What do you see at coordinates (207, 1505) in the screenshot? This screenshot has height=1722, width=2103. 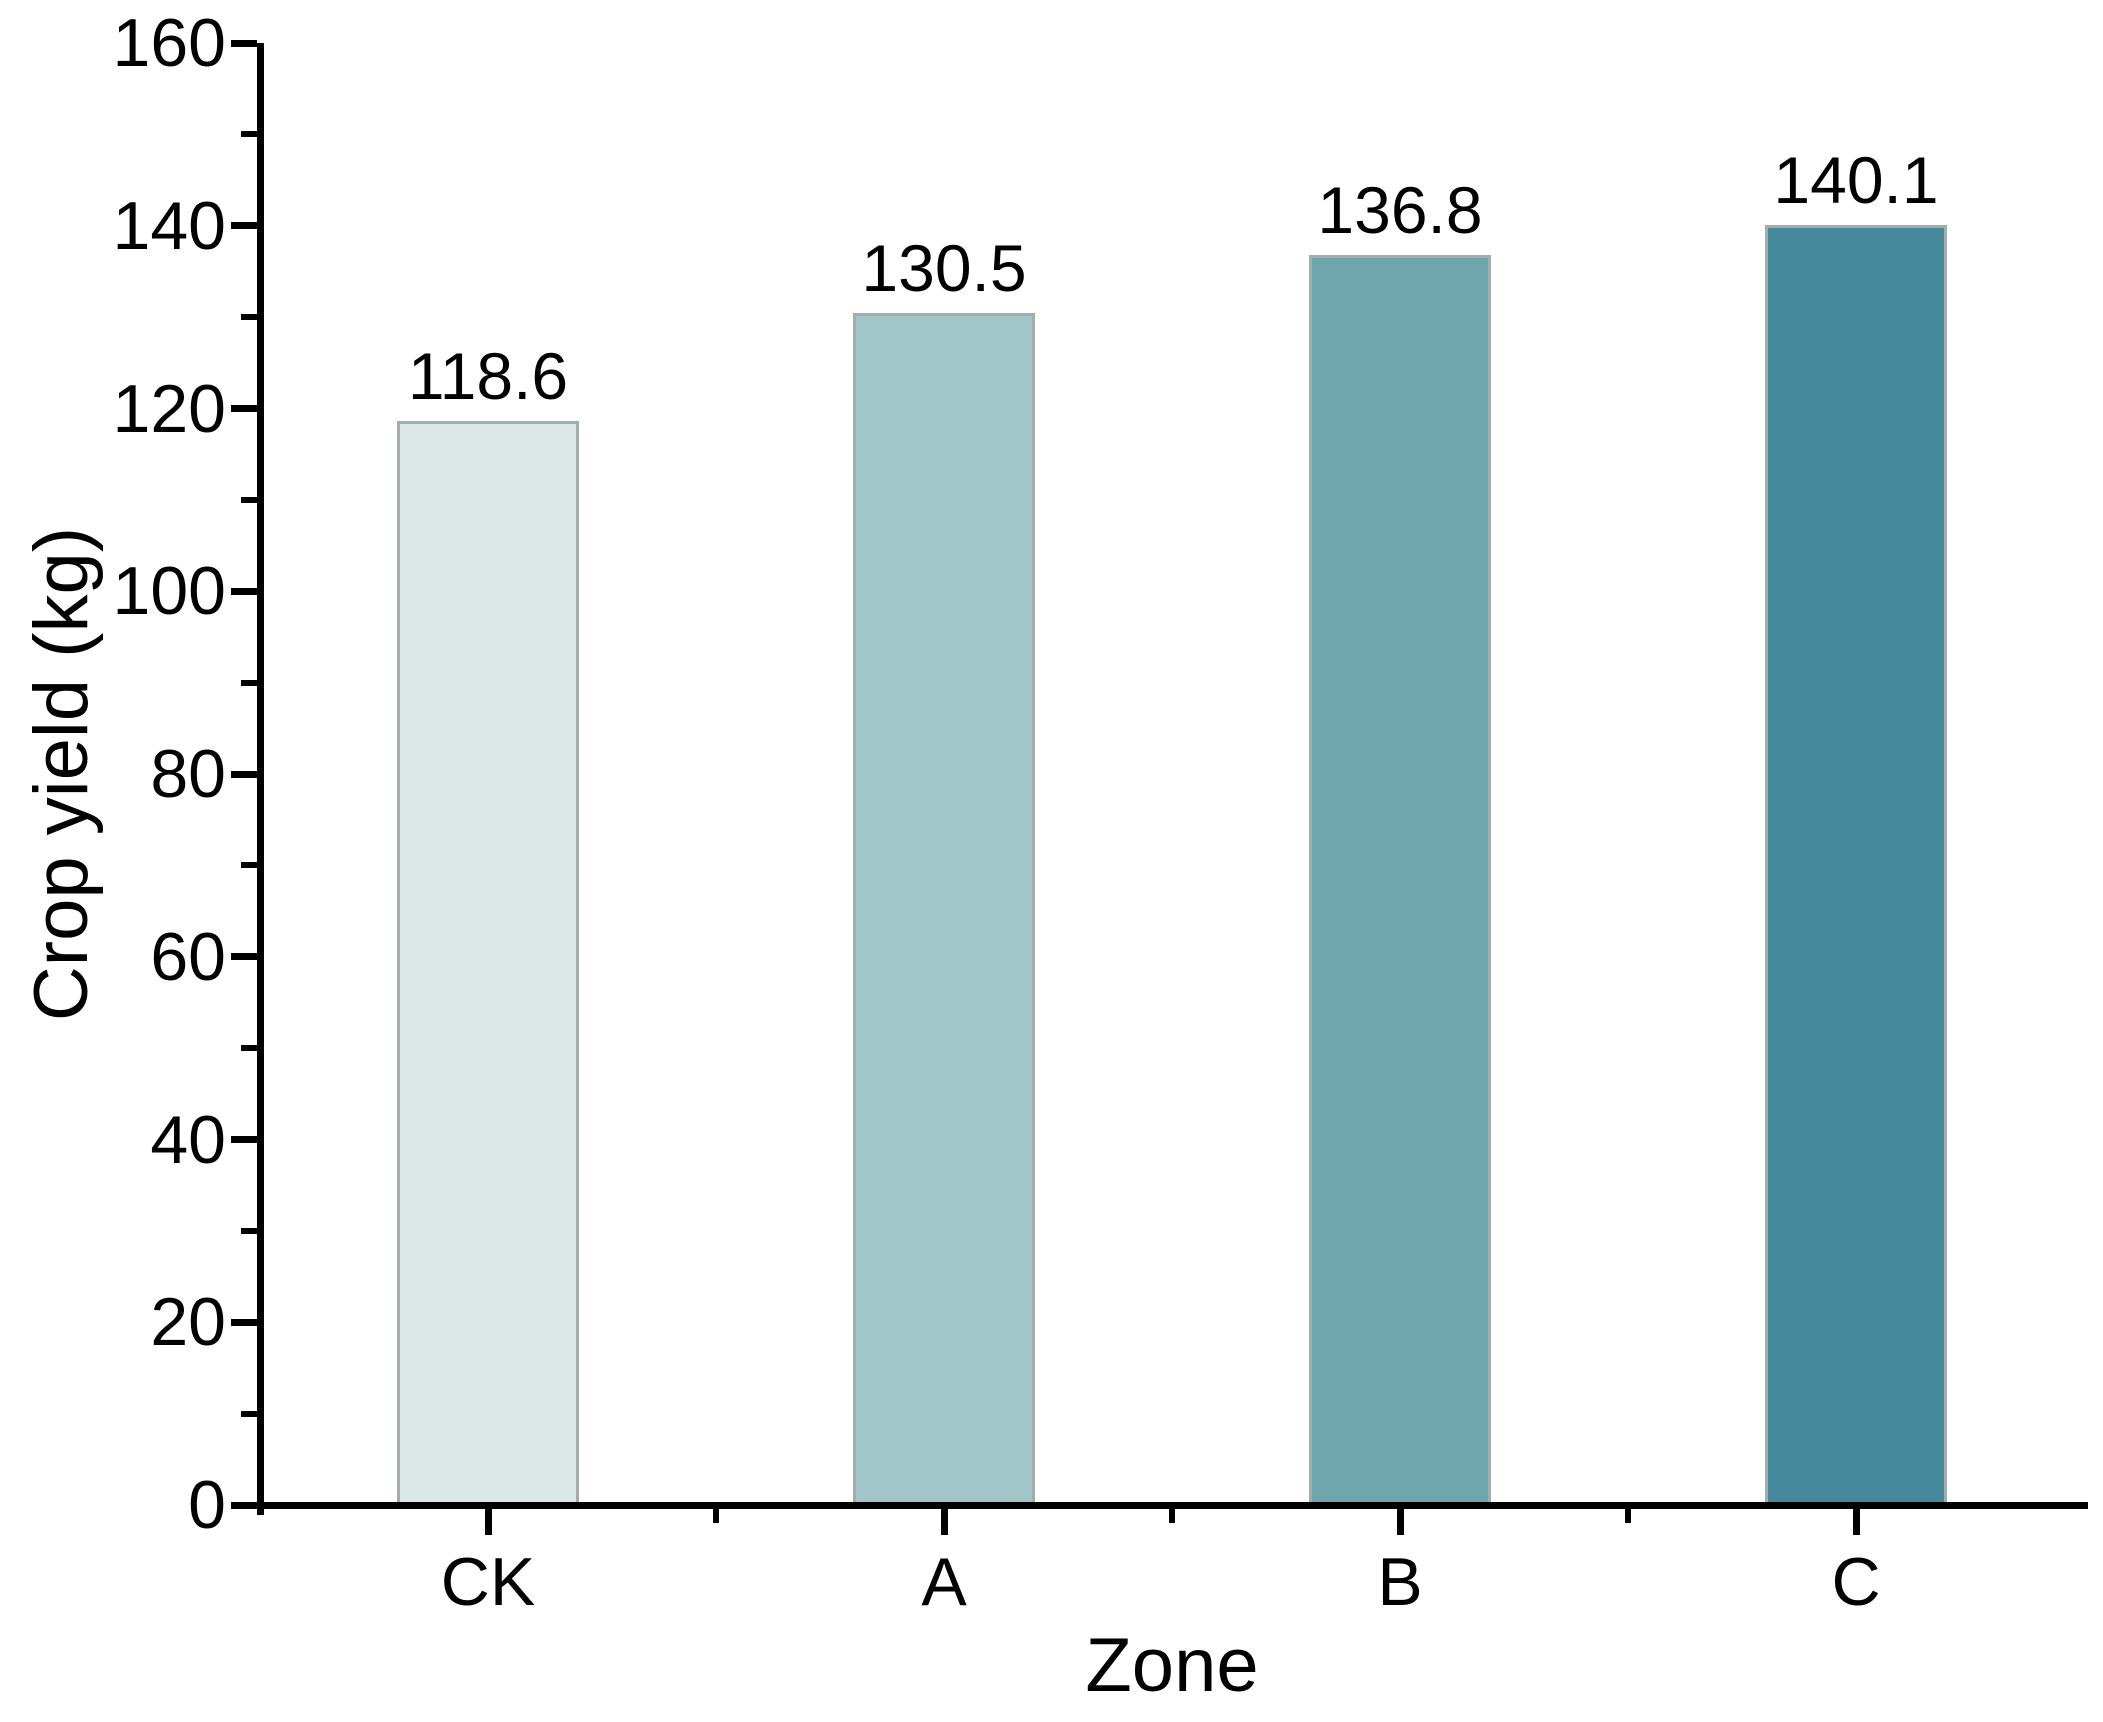 I see `y-tick-label: 0` at bounding box center [207, 1505].